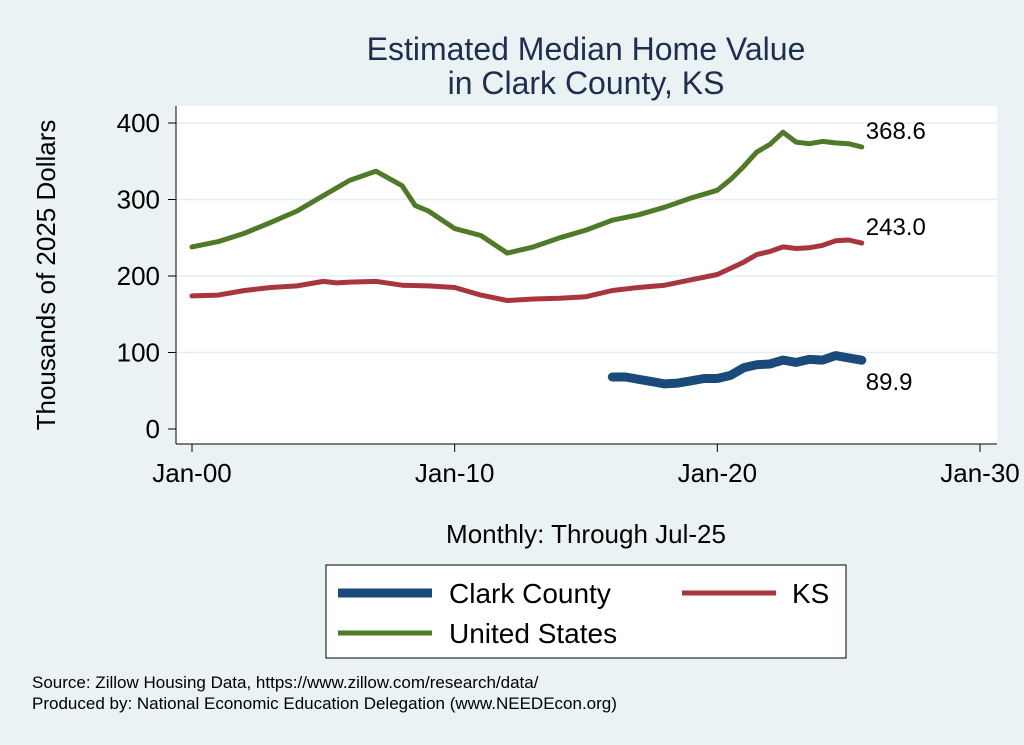  Describe the element at coordinates (586, 49) in the screenshot. I see `chart-title-line1: Estimated Median Home Value` at that location.